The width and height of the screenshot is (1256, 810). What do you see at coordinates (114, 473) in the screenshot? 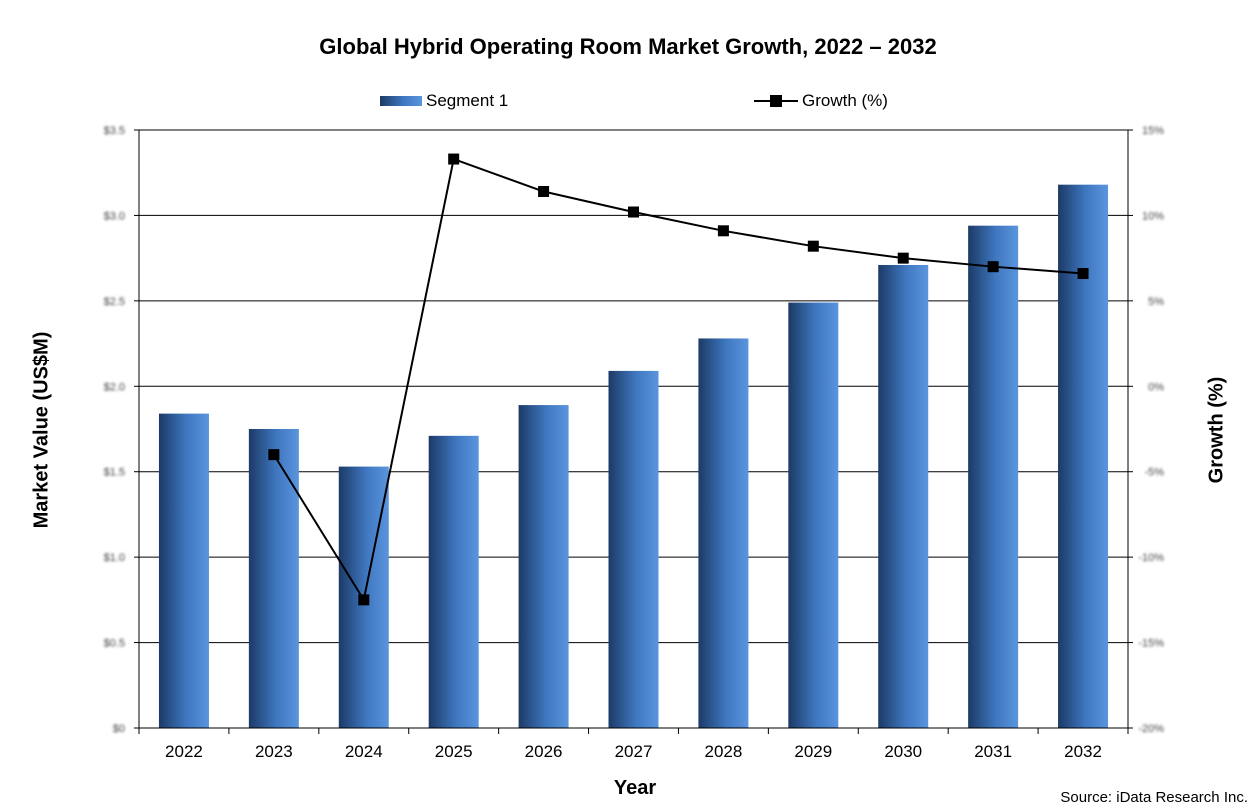
I see `y-tick-label: $1.5` at bounding box center [114, 473].